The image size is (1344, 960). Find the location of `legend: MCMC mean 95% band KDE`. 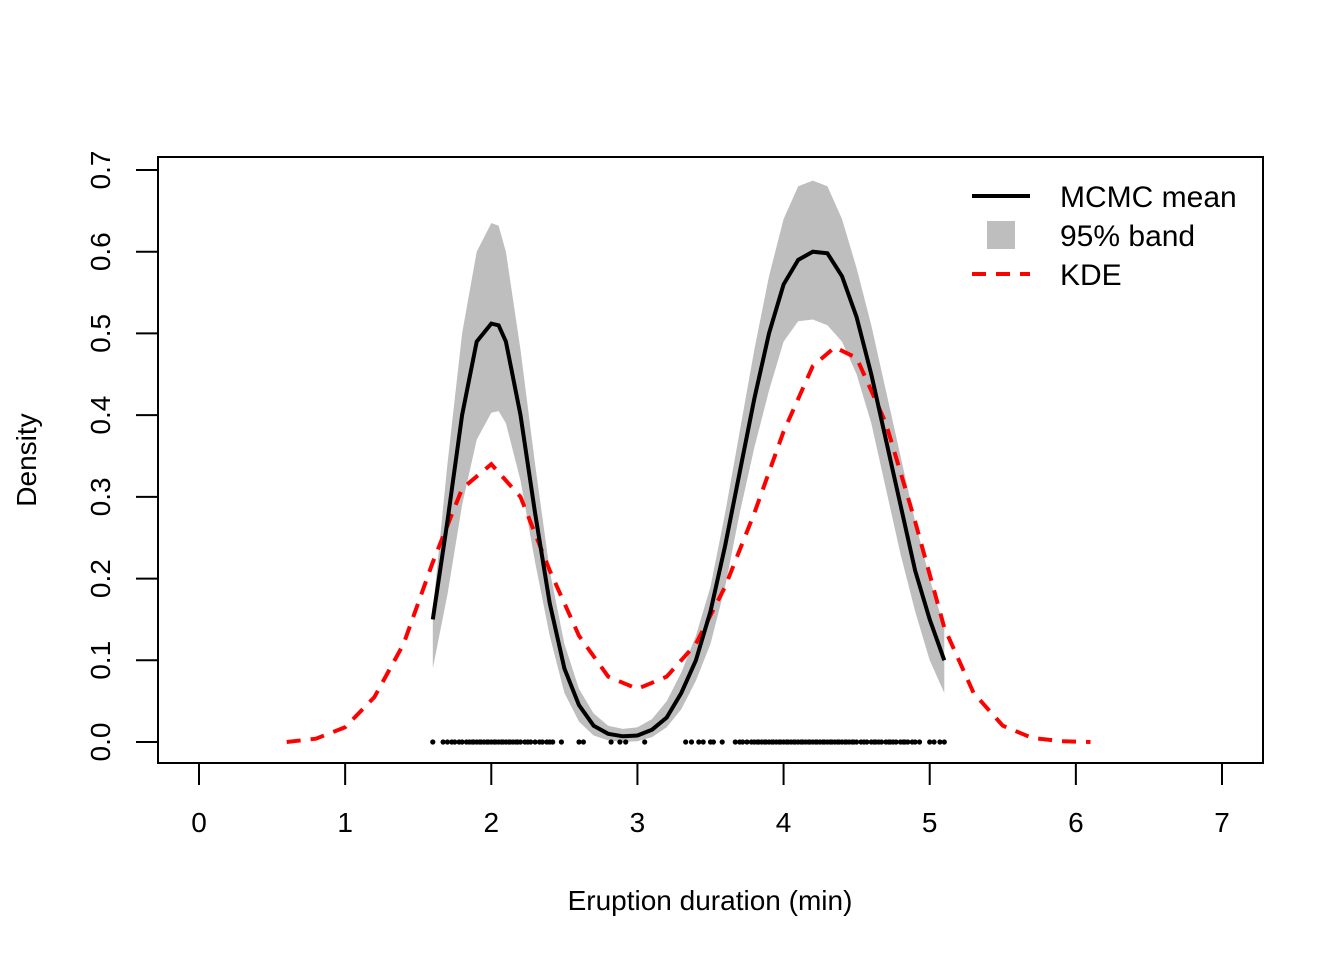

legend: MCMC mean 95% band KDE is located at coordinates (1104, 236).